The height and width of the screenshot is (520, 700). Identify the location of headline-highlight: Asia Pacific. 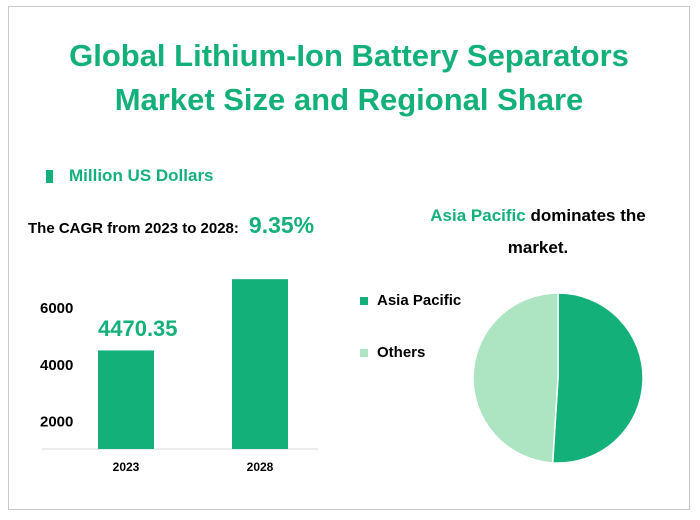
(478, 215).